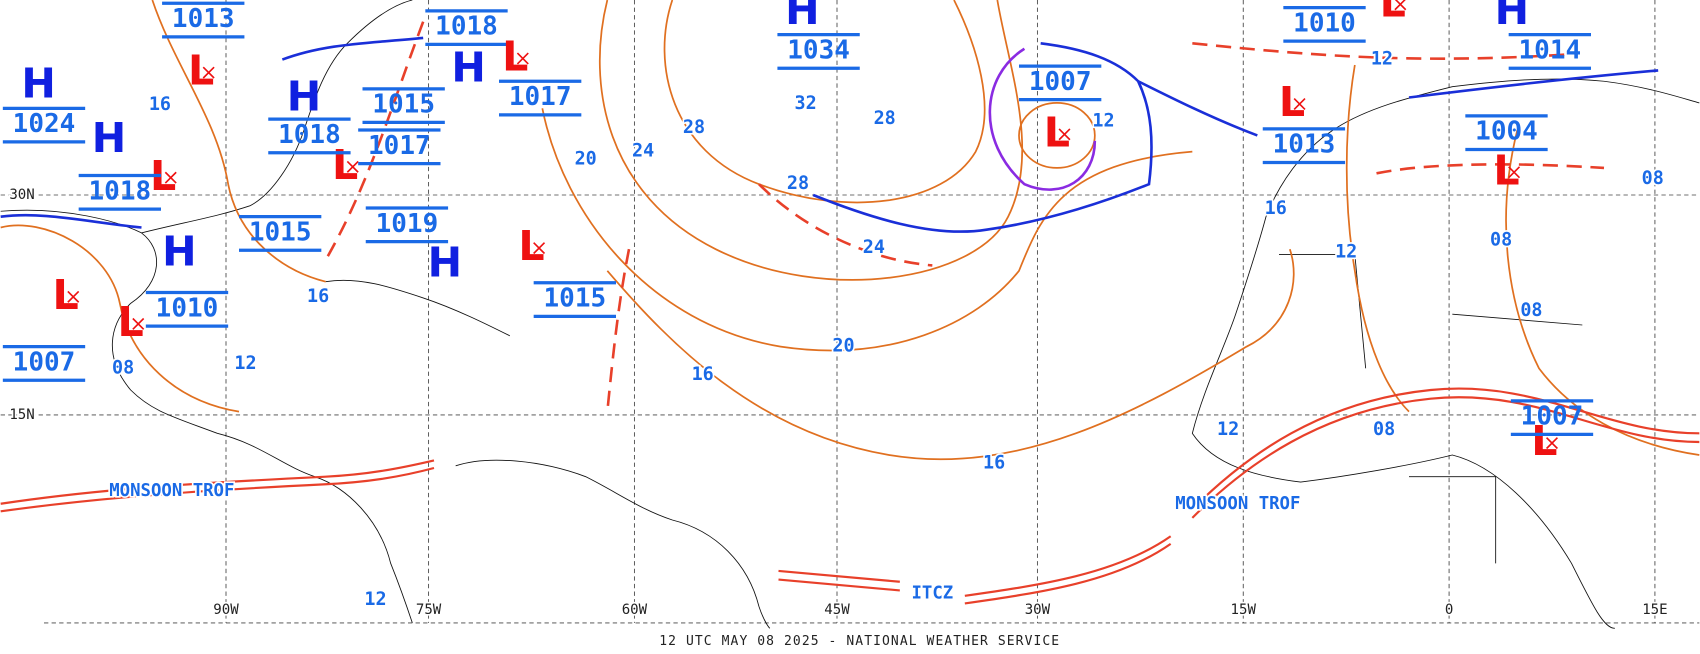  I want to click on longitude-label: 30W, so click(1038, 610).